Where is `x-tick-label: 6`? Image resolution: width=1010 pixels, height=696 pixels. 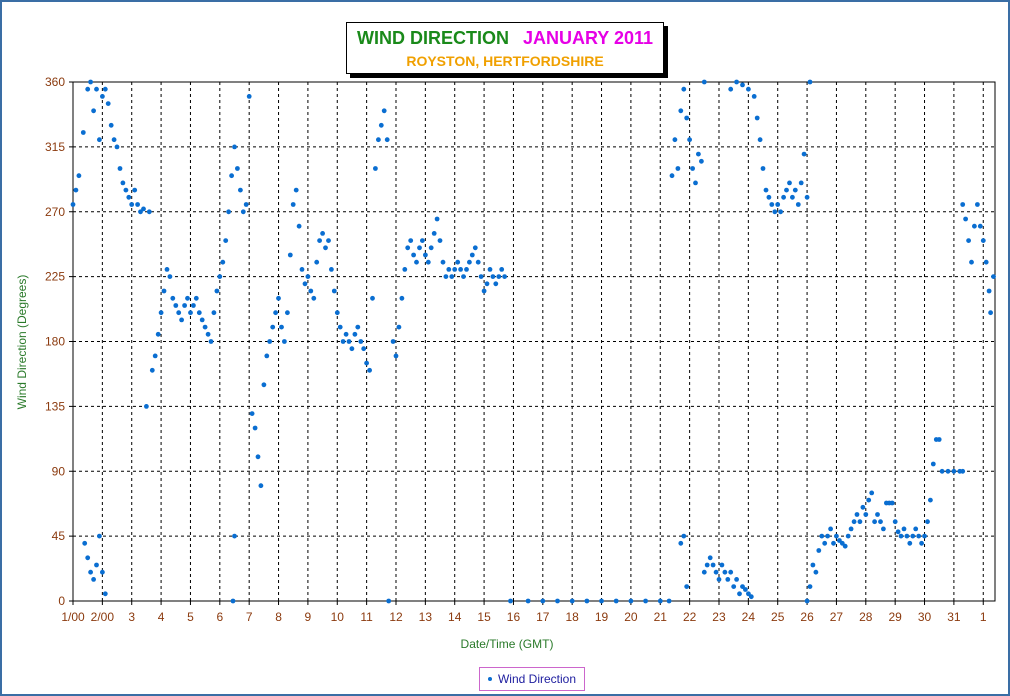 x-tick-label: 6 is located at coordinates (219, 617).